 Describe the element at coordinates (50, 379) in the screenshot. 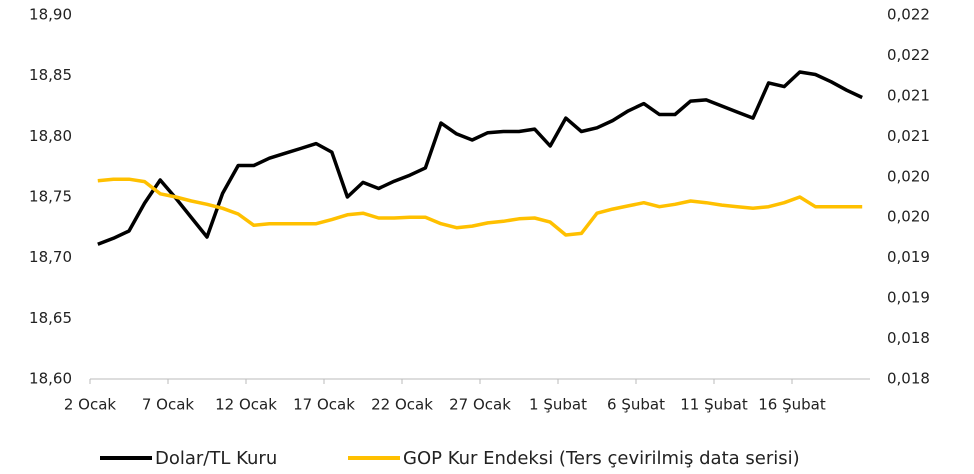

I see `y-tick-label: 18,60` at that location.